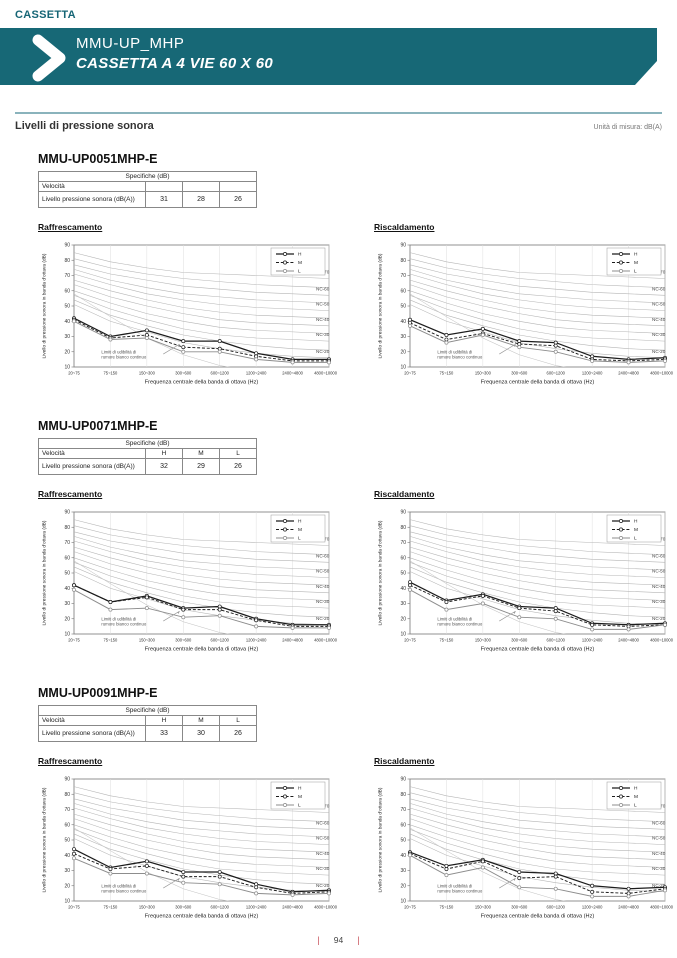  What do you see at coordinates (164, 199) in the screenshot?
I see `sound-level-value: 31` at bounding box center [164, 199].